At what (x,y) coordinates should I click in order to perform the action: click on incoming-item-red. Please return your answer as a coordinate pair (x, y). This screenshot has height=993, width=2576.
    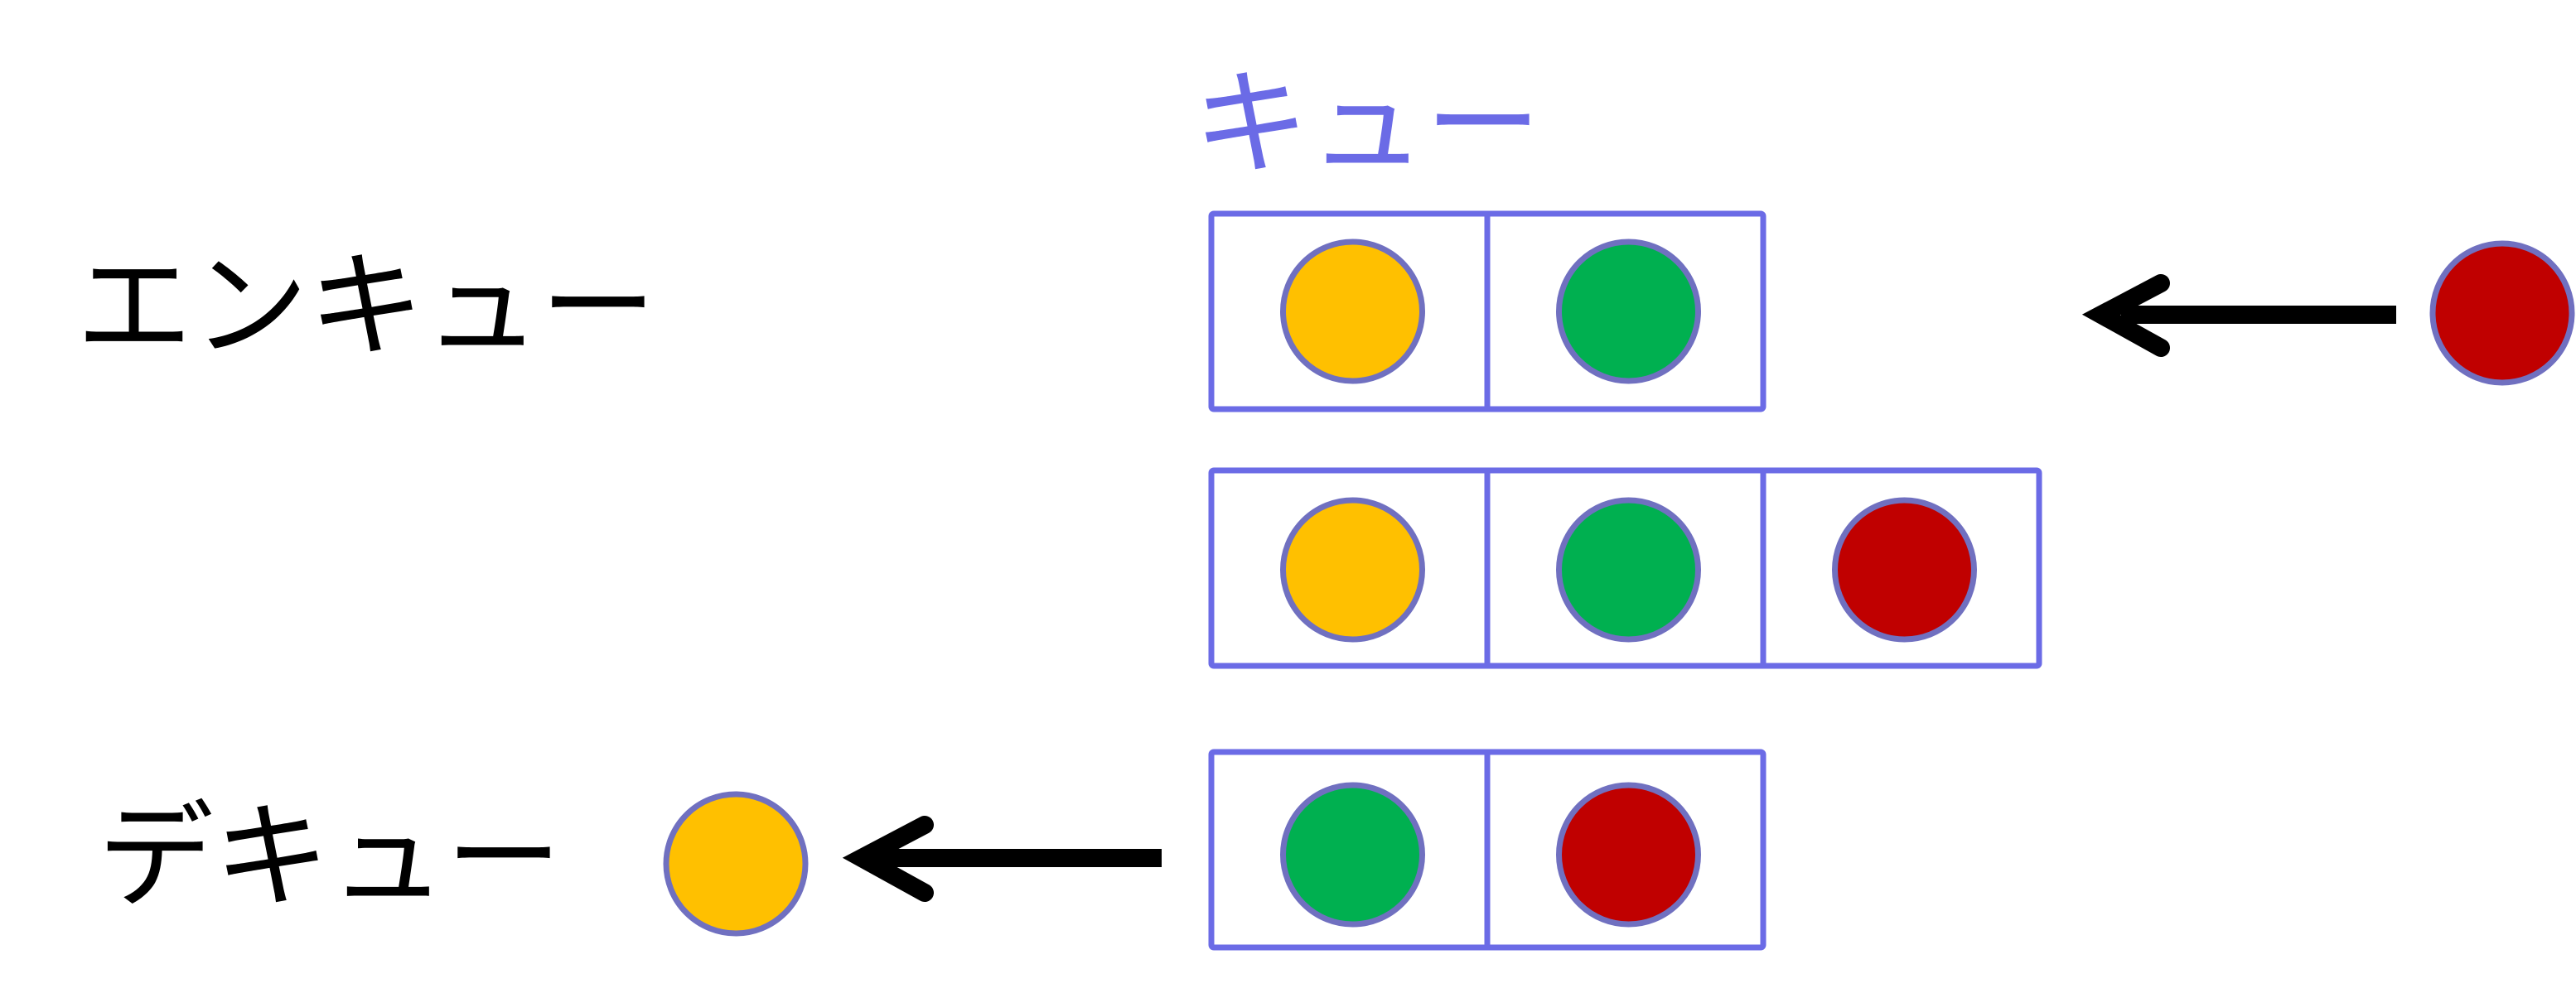
    Looking at the image, I should click on (2502, 313).